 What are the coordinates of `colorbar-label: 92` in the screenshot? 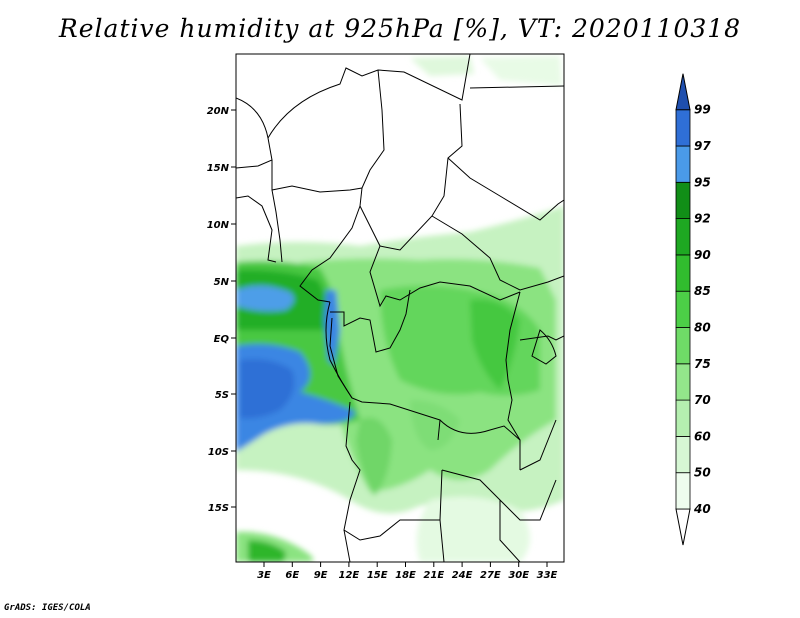 It's located at (702, 219).